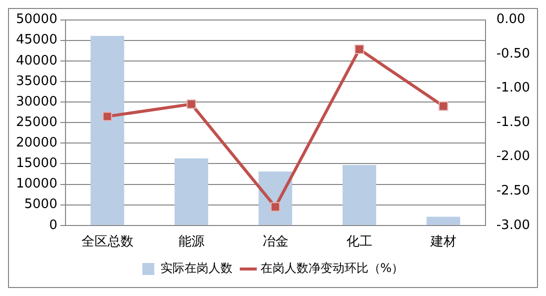 The width and height of the screenshot is (546, 296). What do you see at coordinates (196, 268) in the screenshot?
I see `legend-label: 实际在岗人数` at bounding box center [196, 268].